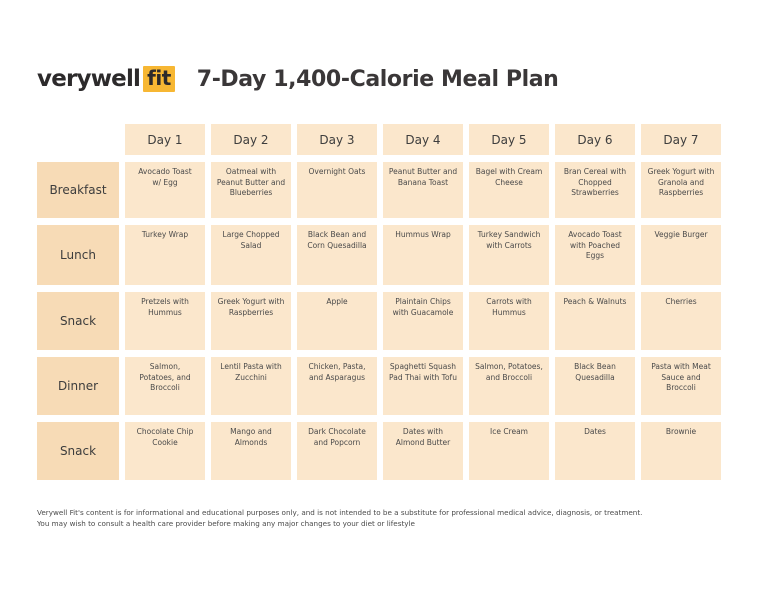 The height and width of the screenshot is (594, 768). What do you see at coordinates (595, 386) in the screenshot?
I see `meal-cell: Black Bean Quesadilla` at bounding box center [595, 386].